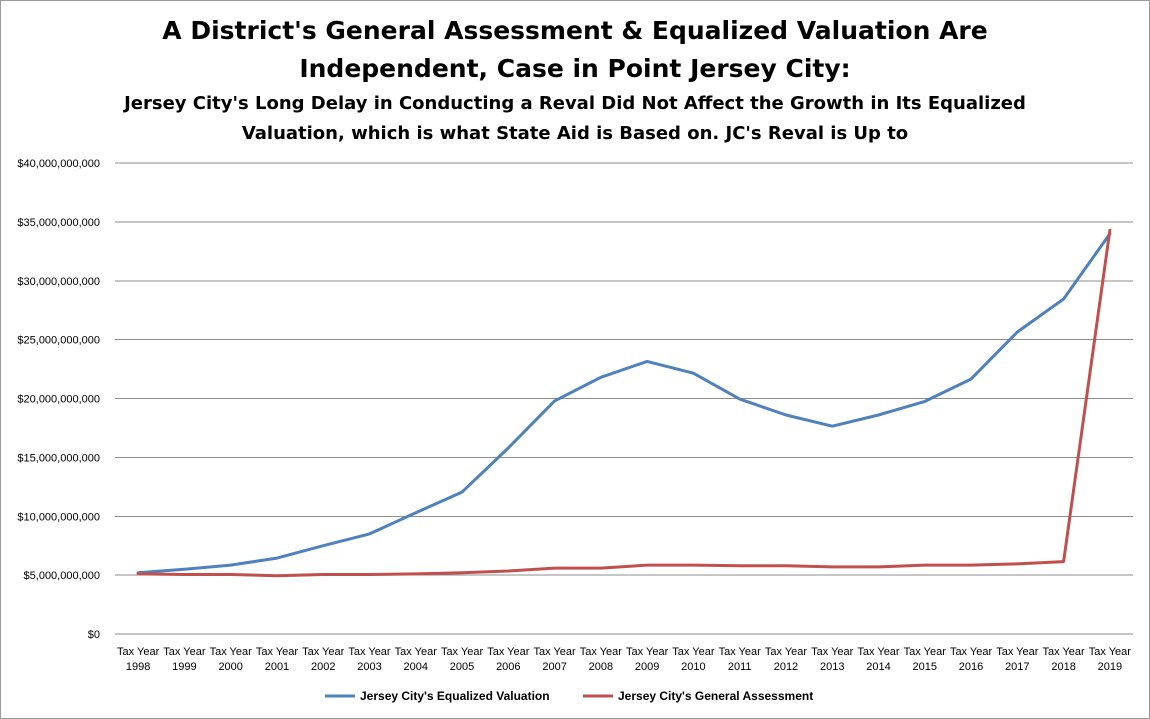 The image size is (1150, 719). I want to click on legend-label-1: Jersey City's General Assessment, so click(715, 696).